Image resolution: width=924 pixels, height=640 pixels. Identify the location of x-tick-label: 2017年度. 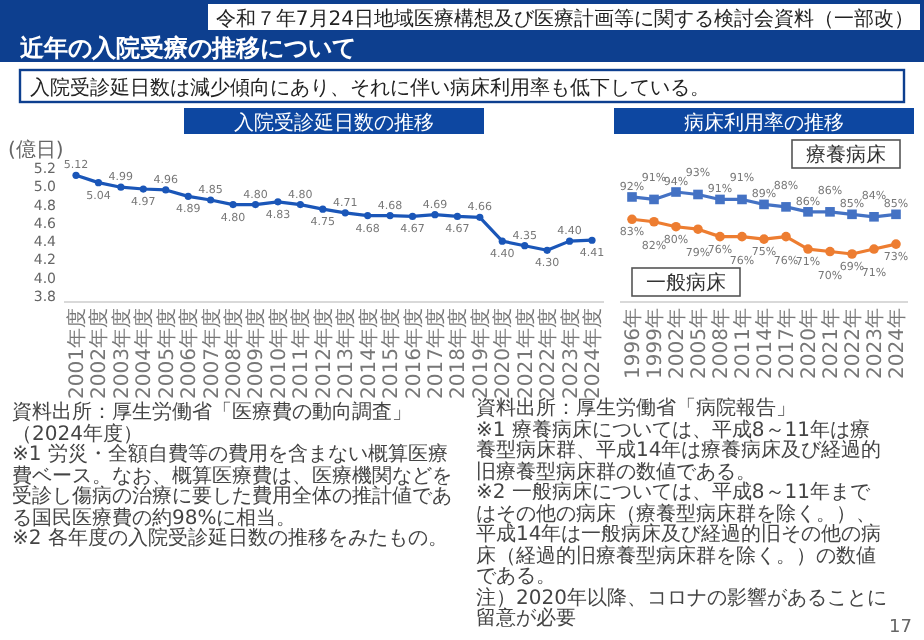
(435, 353).